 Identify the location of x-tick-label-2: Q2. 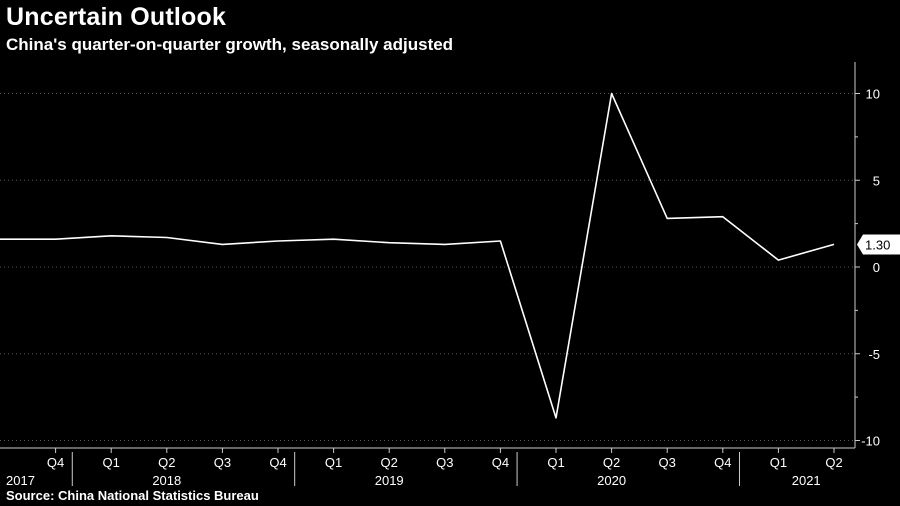
(166, 462).